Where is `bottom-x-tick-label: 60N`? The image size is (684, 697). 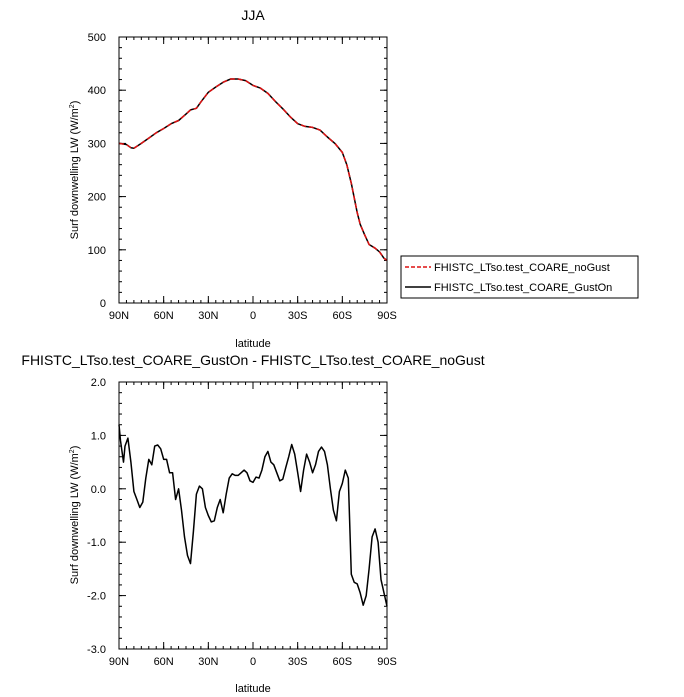 bottom-x-tick-label: 60N is located at coordinates (164, 662).